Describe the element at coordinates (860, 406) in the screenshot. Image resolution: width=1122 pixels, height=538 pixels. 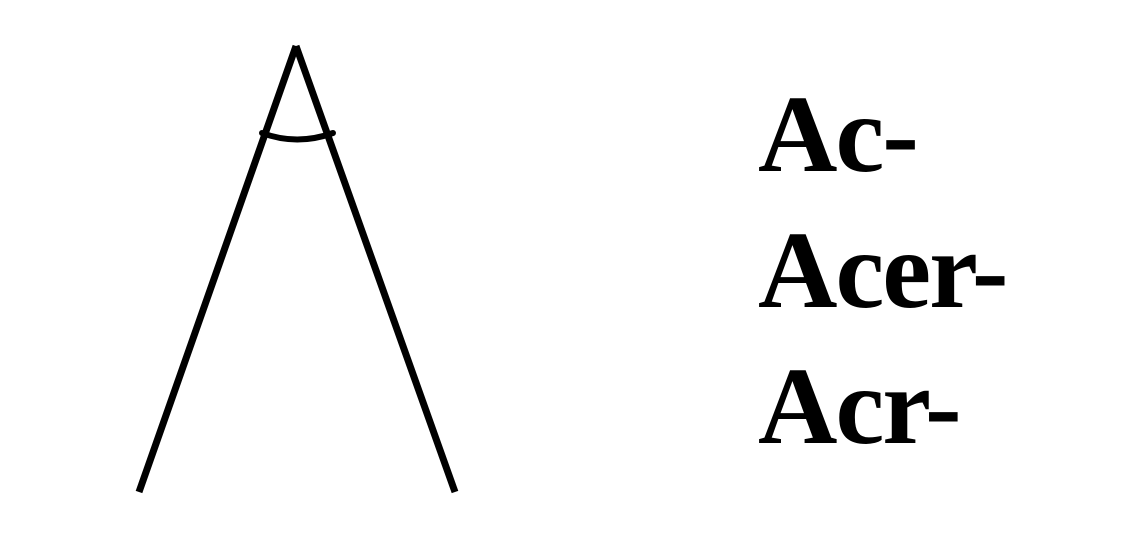
I see `prefix-acr: Acr-` at that location.